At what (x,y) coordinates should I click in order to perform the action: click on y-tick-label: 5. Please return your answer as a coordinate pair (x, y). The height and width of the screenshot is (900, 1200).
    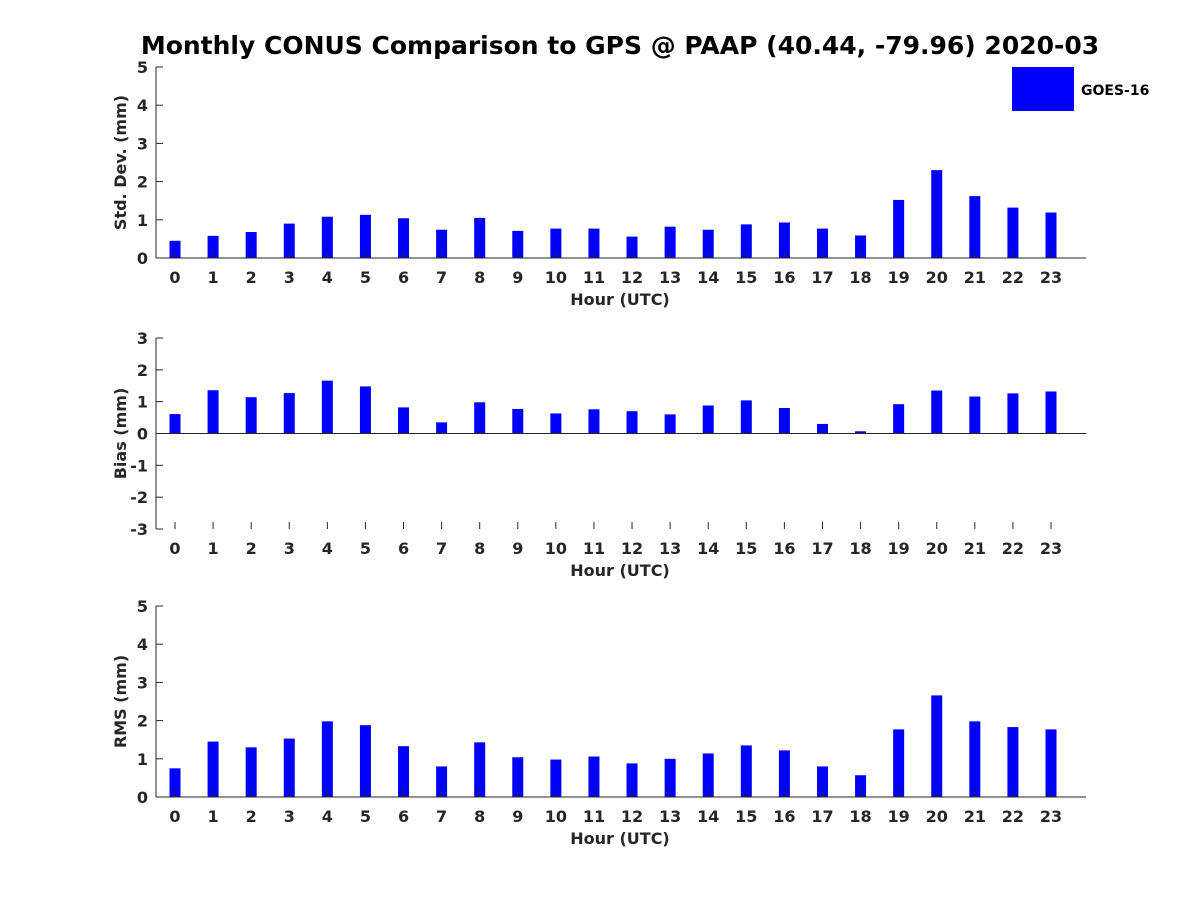
    Looking at the image, I should click on (142, 67).